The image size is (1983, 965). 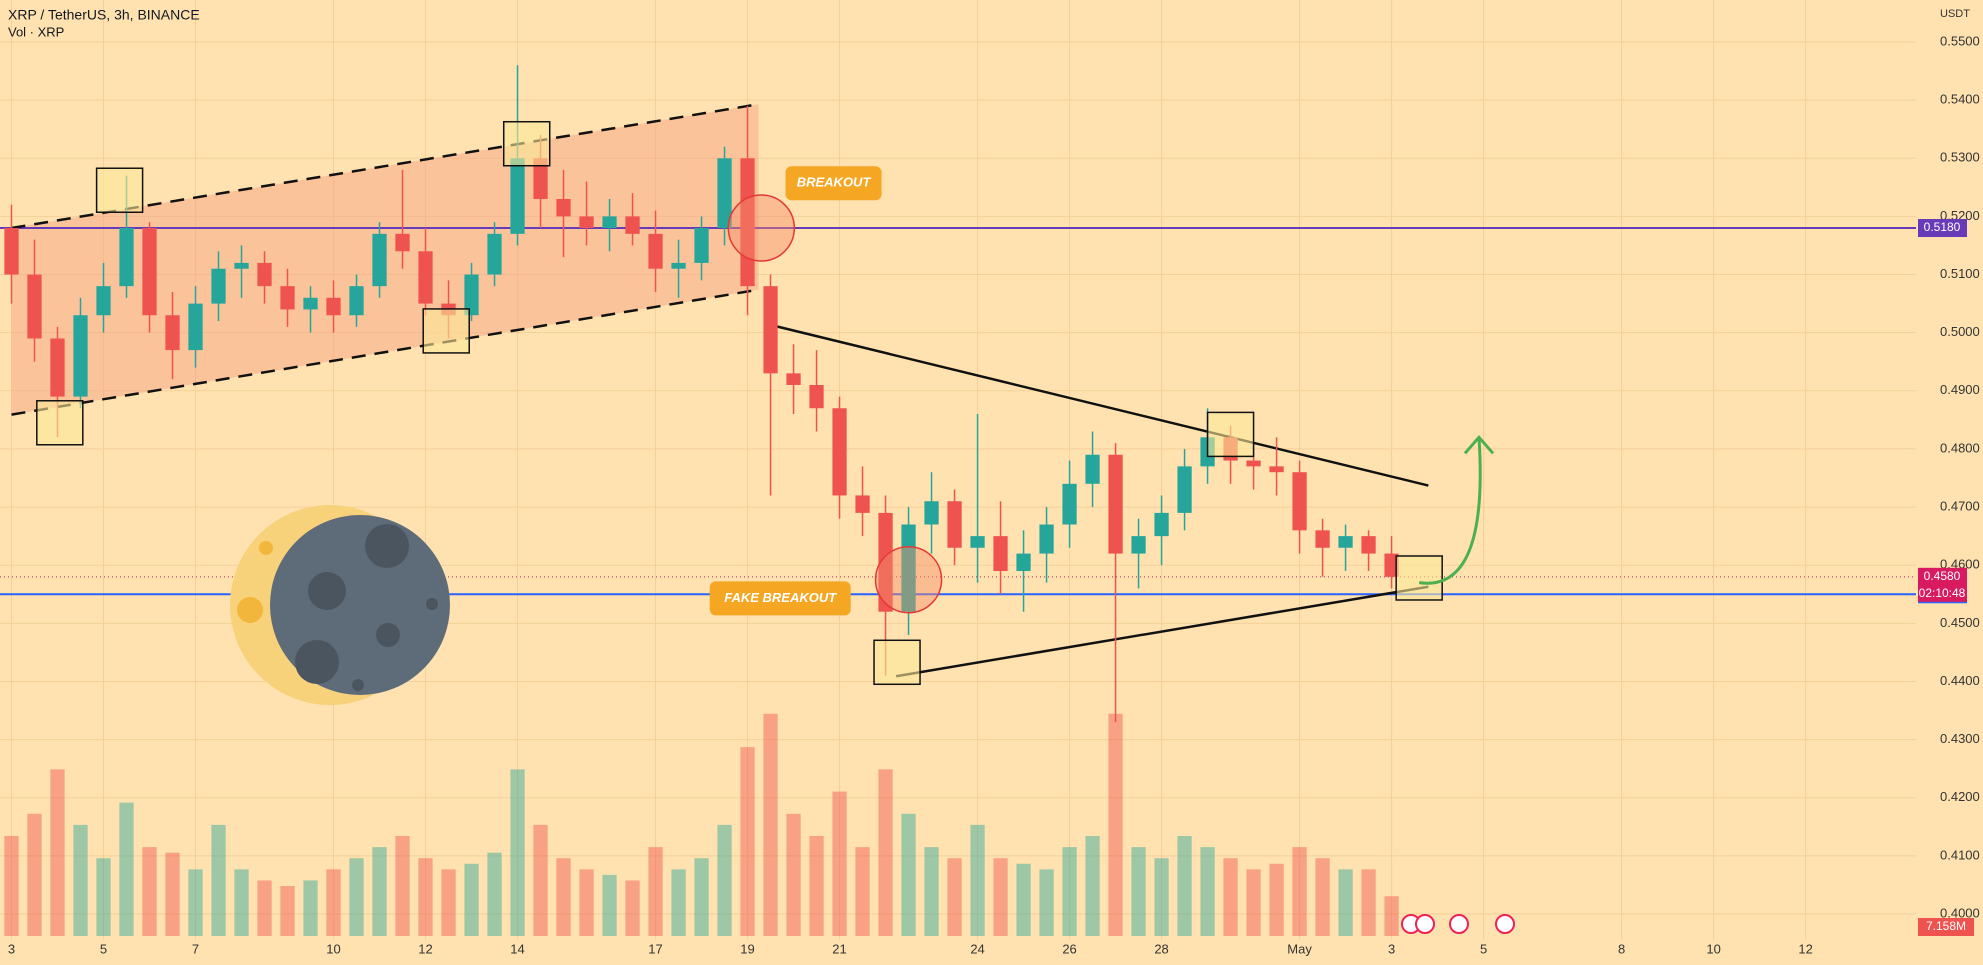 What do you see at coordinates (385, 352) in the screenshot?
I see `channel-line` at bounding box center [385, 352].